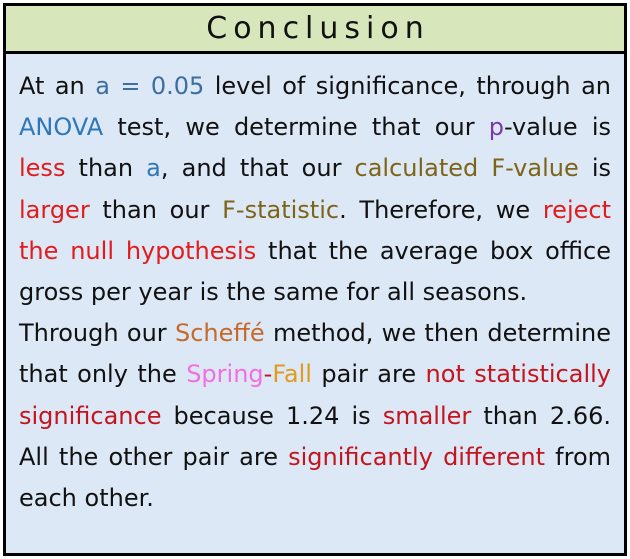 The image size is (630, 559). Describe the element at coordinates (315, 354) in the screenshot. I see `text-segment: method, we then determine that only the` at that location.